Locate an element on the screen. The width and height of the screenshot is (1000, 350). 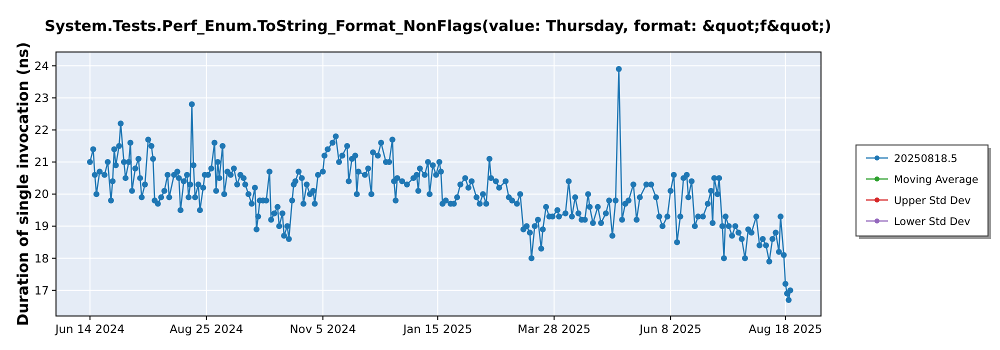
x-tick-label: Aug 25 2024 is located at coordinates (207, 329).